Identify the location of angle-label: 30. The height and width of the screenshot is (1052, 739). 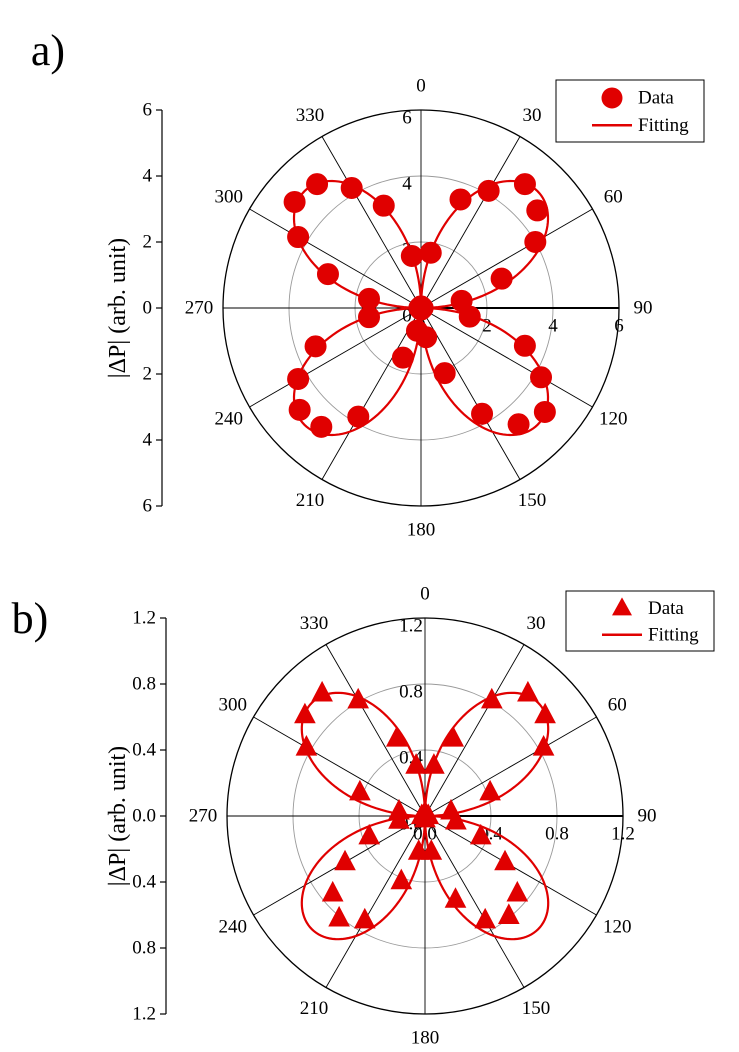
(532, 115).